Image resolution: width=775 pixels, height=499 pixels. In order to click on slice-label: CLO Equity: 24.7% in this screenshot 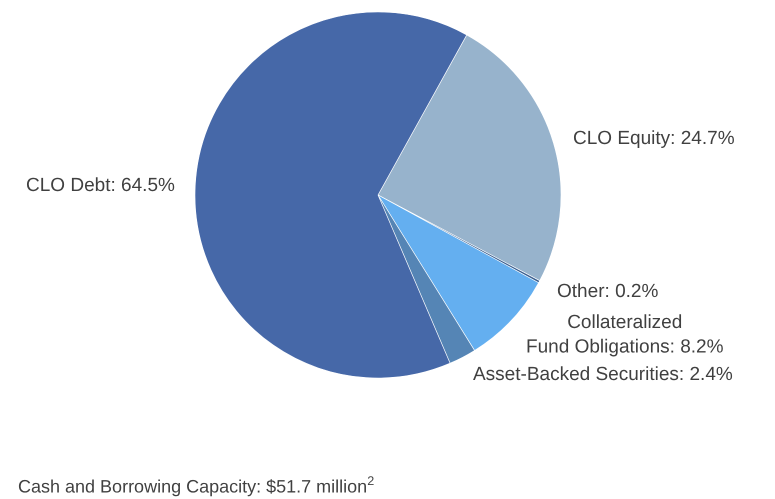, I will do `click(654, 138)`.